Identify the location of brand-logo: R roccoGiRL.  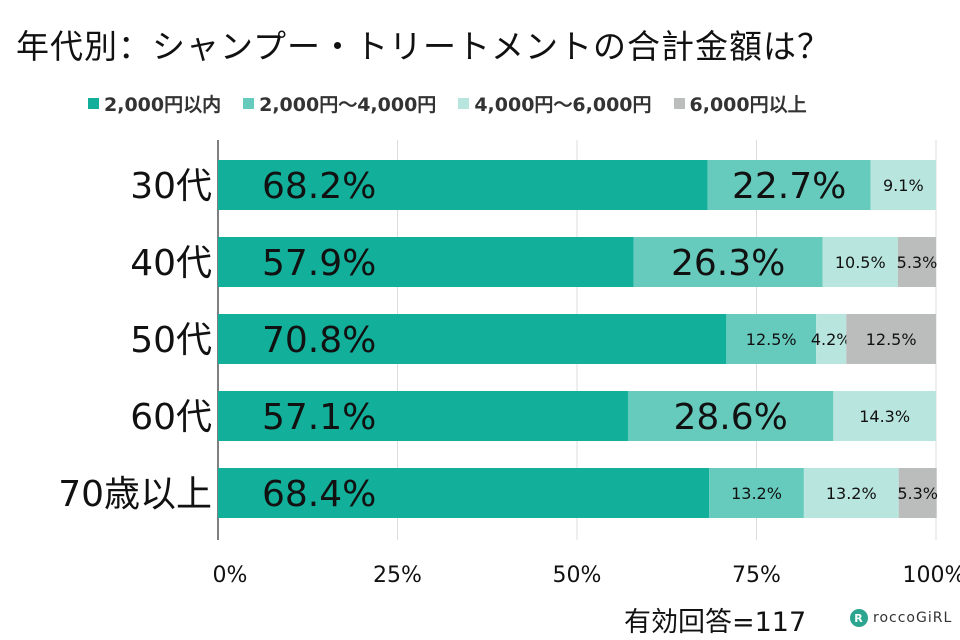
(901, 618).